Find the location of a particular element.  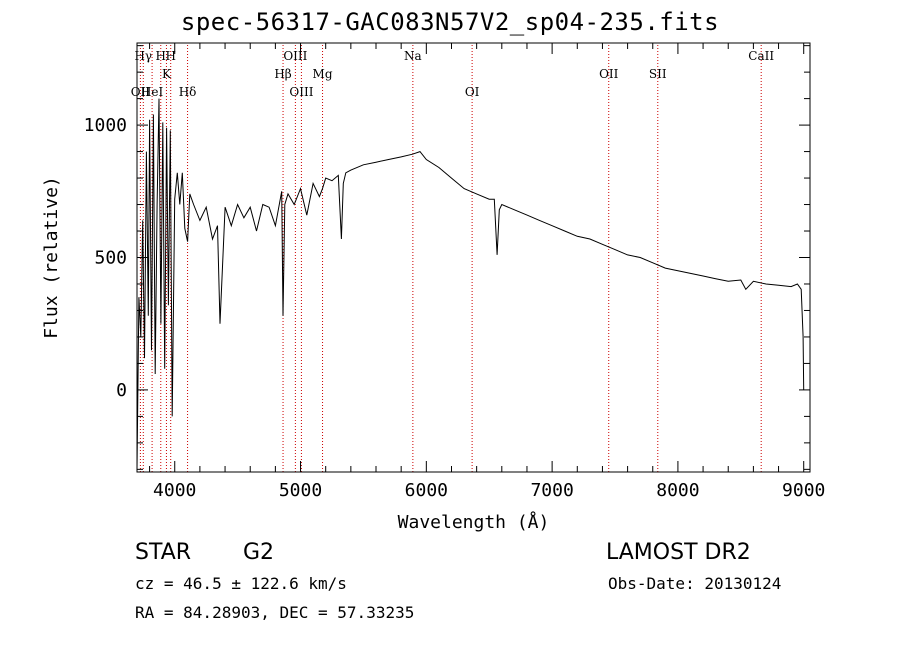

line-label: OI is located at coordinates (472, 92).